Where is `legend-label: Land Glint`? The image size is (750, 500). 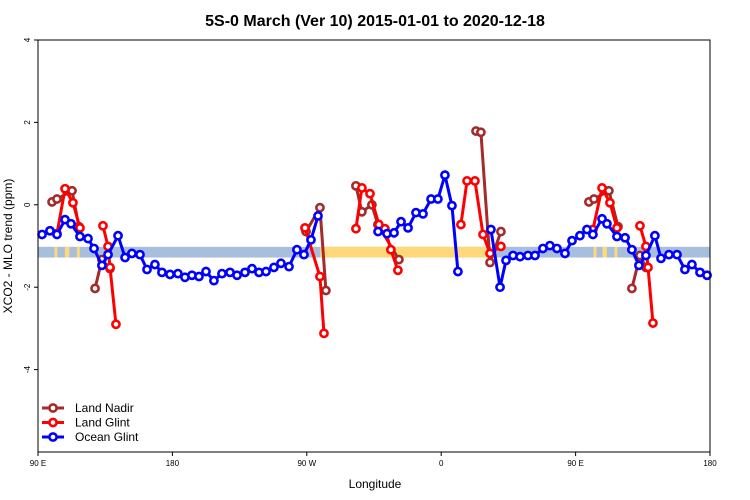 legend-label: Land Glint is located at coordinates (102, 423).